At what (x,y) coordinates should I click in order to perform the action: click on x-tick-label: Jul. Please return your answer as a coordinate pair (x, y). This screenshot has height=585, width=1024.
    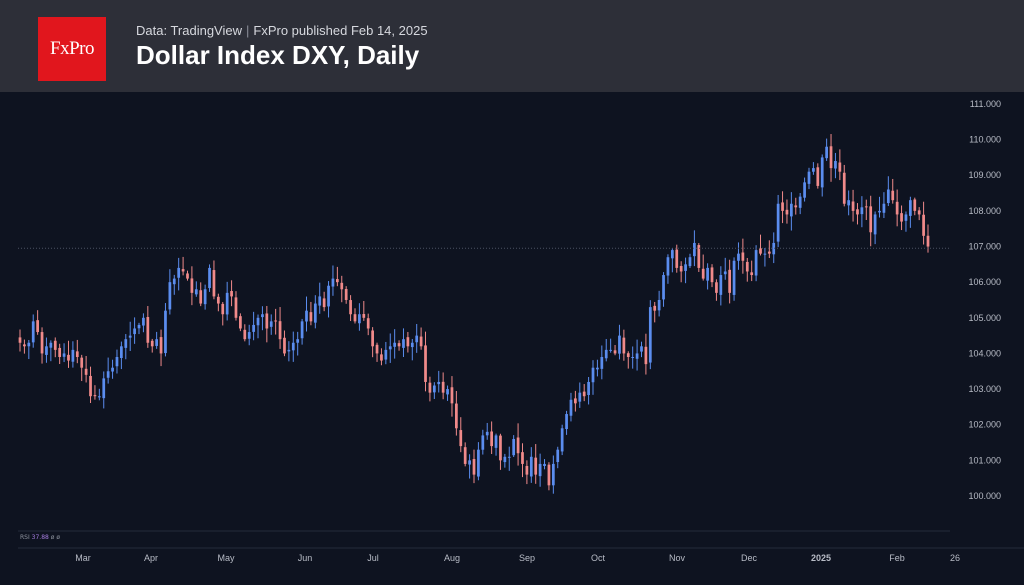
    Looking at the image, I should click on (373, 558).